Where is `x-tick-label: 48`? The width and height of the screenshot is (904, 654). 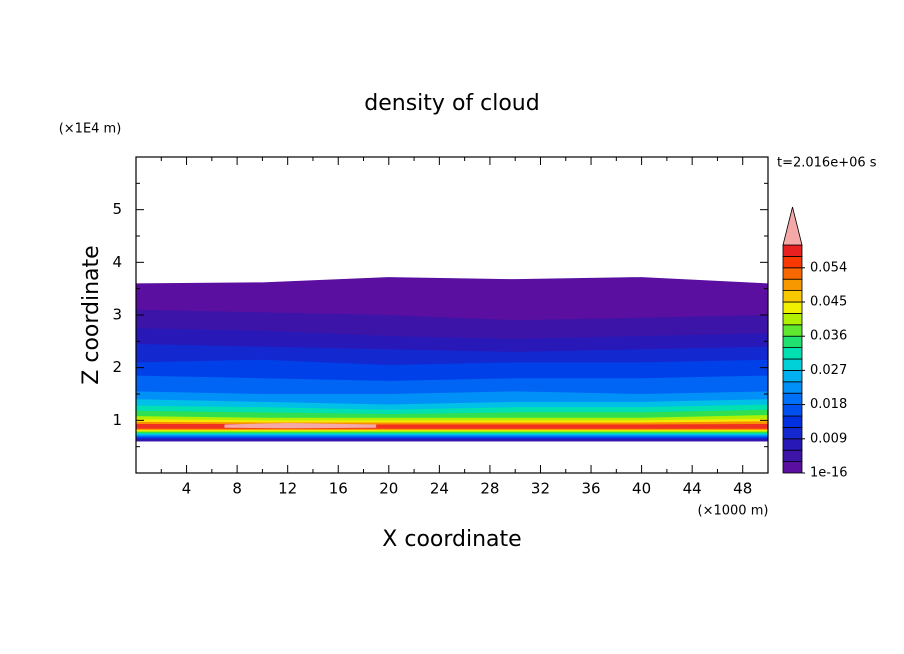
x-tick-label: 48 is located at coordinates (742, 489).